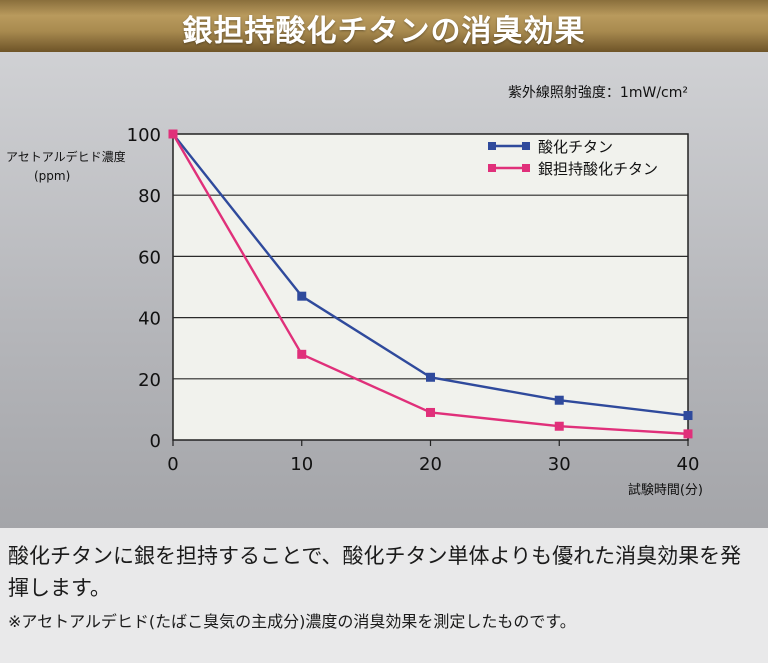 Image resolution: width=768 pixels, height=663 pixels. Describe the element at coordinates (149, 319) in the screenshot. I see `y-tick-label: 40` at that location.